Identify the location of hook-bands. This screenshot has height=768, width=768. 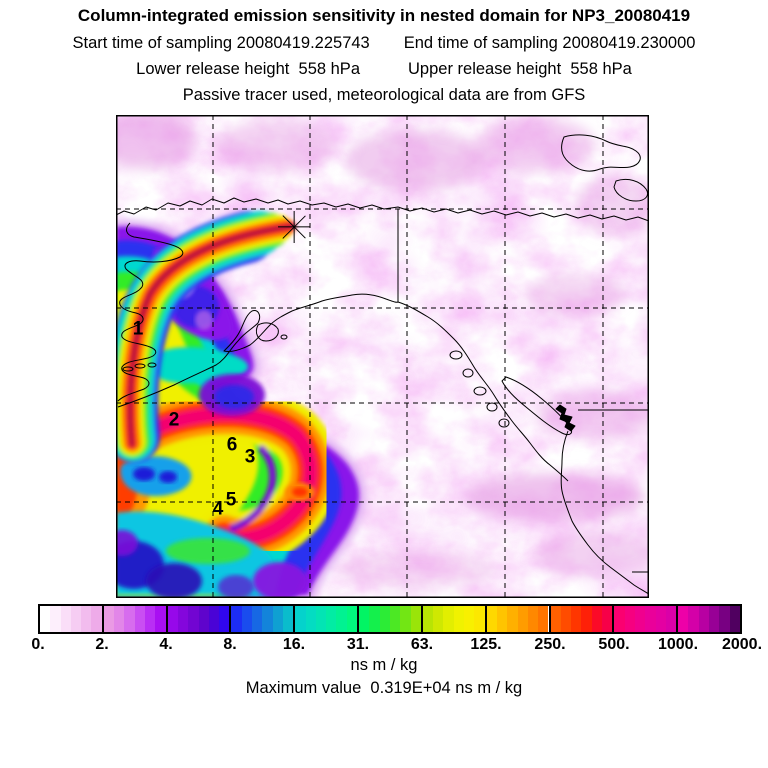
(230, 476).